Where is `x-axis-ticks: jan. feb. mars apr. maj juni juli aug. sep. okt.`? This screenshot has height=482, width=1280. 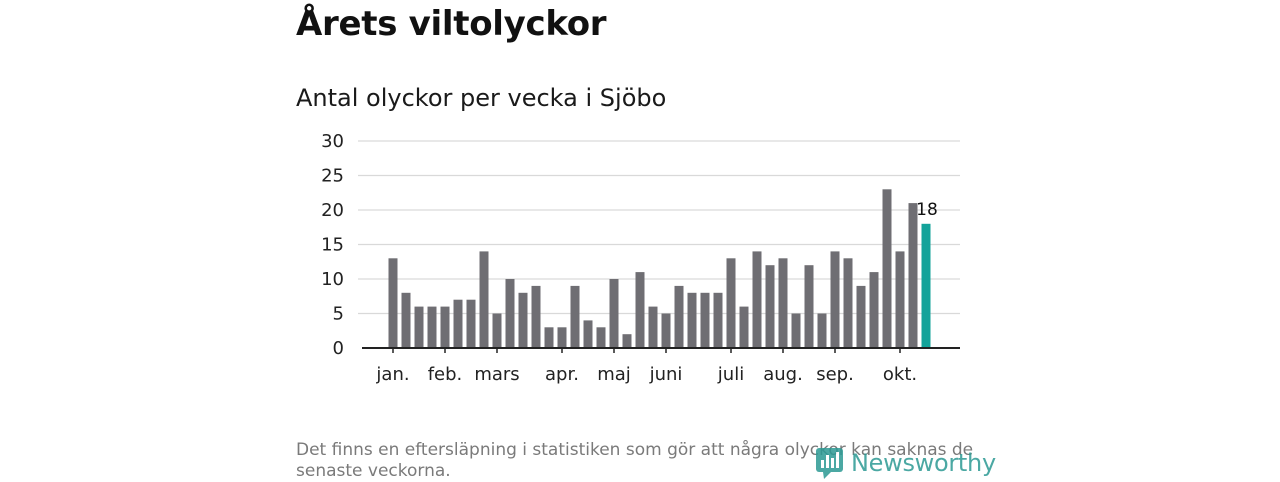 x-axis-ticks: jan. feb. mars apr. maj juni juli aug. sep. okt. is located at coordinates (661, 366).